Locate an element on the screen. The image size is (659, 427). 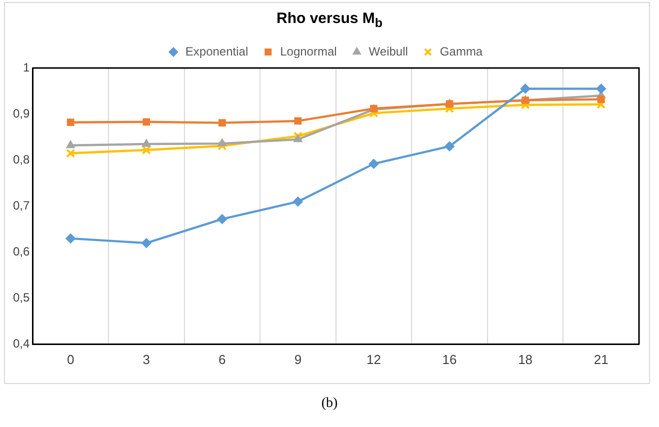
y-tick-label: 1 is located at coordinates (26, 67).